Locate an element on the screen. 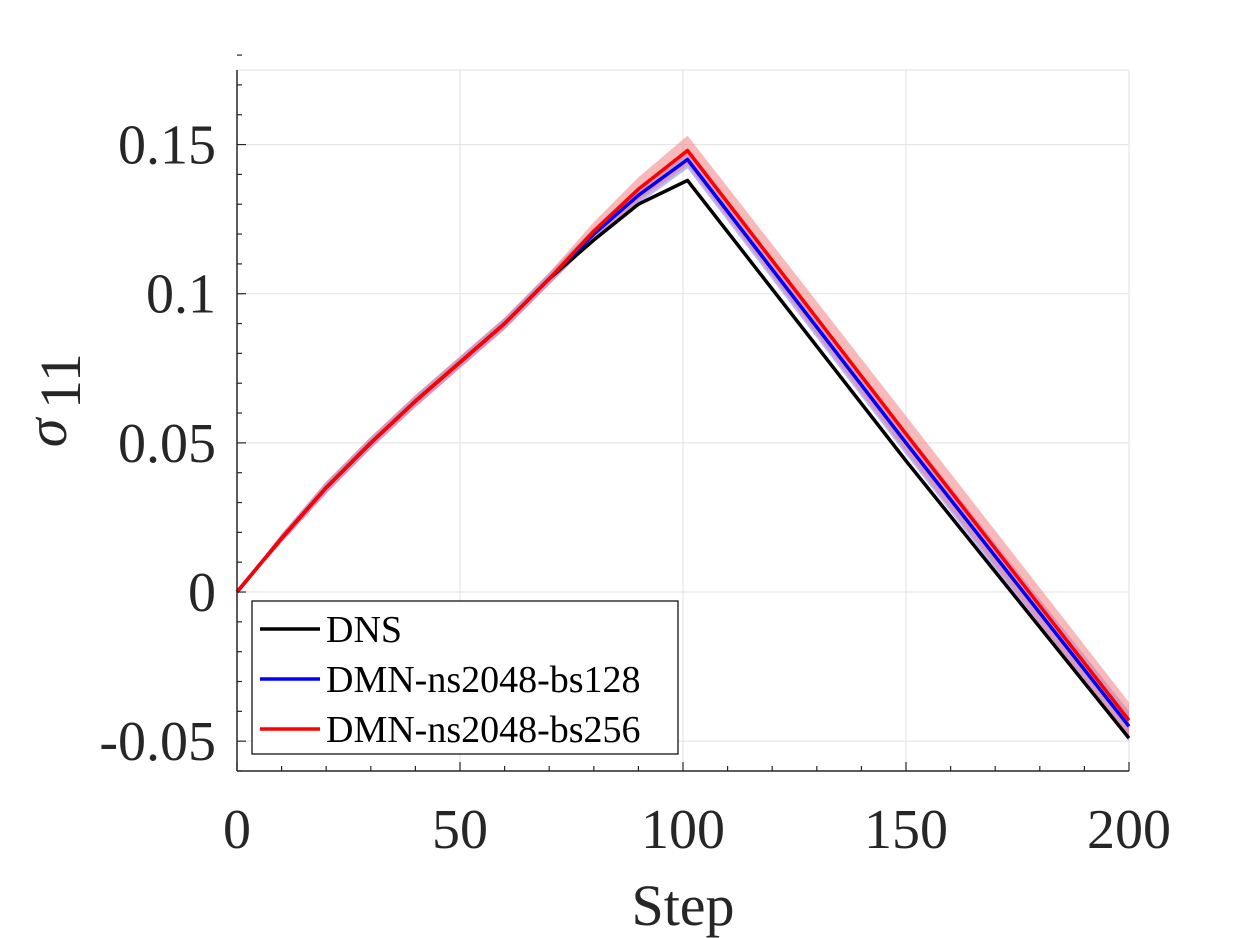 The width and height of the screenshot is (1250, 938). x-tick-label: 100 is located at coordinates (683, 830).